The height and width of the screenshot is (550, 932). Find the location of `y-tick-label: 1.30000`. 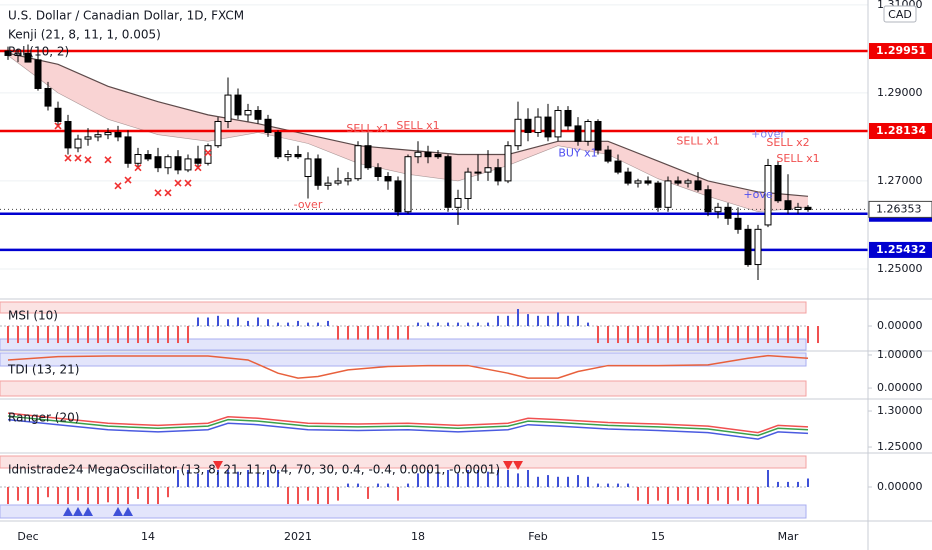

y-tick-label: 1.30000 is located at coordinates (900, 410).